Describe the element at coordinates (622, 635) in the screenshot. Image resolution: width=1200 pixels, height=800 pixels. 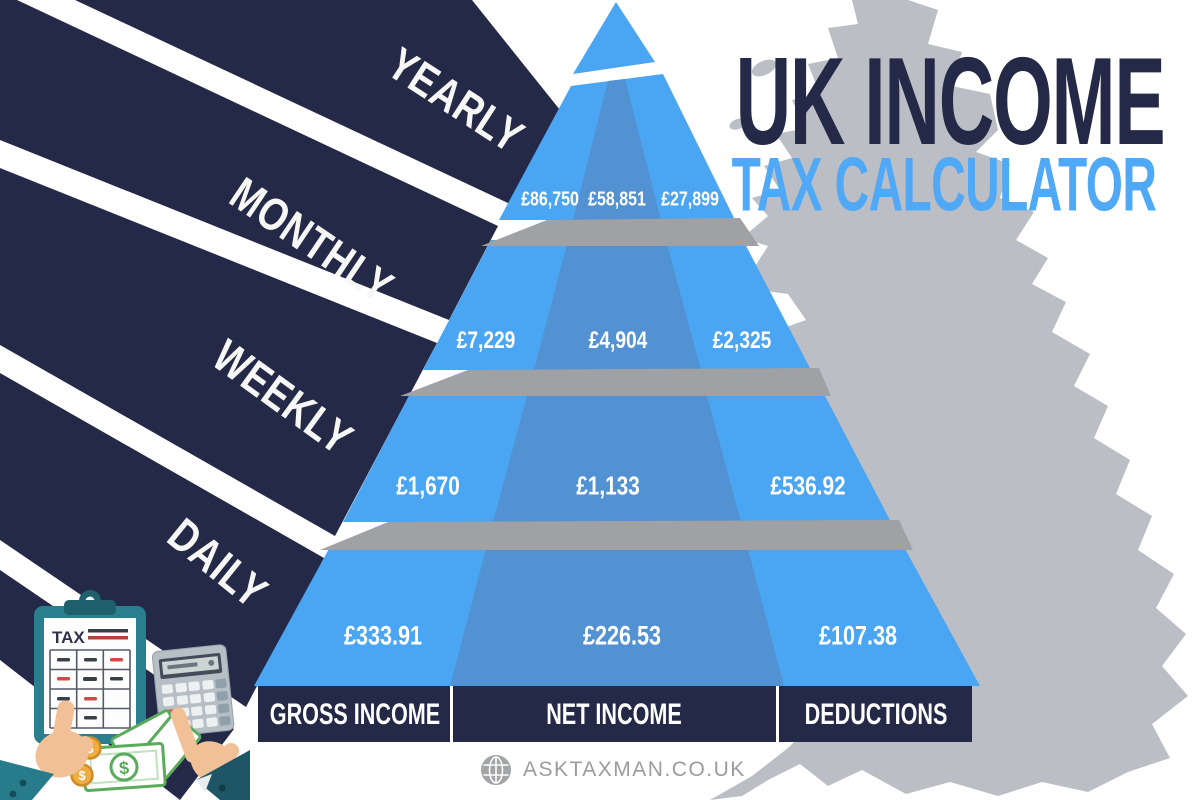
I see `value-daily-net: £226.53` at that location.